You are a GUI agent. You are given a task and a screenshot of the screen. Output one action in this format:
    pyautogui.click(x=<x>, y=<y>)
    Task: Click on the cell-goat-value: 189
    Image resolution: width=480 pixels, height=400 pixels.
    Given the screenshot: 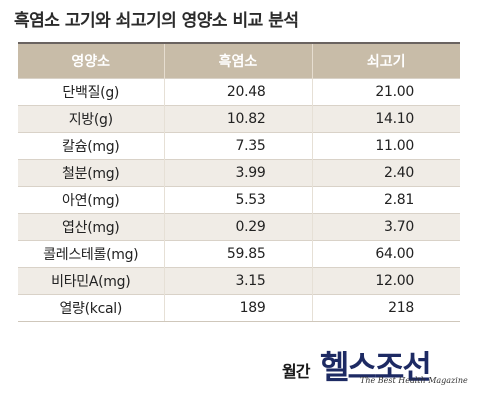 What is the action you would take?
    pyautogui.click(x=237, y=308)
    